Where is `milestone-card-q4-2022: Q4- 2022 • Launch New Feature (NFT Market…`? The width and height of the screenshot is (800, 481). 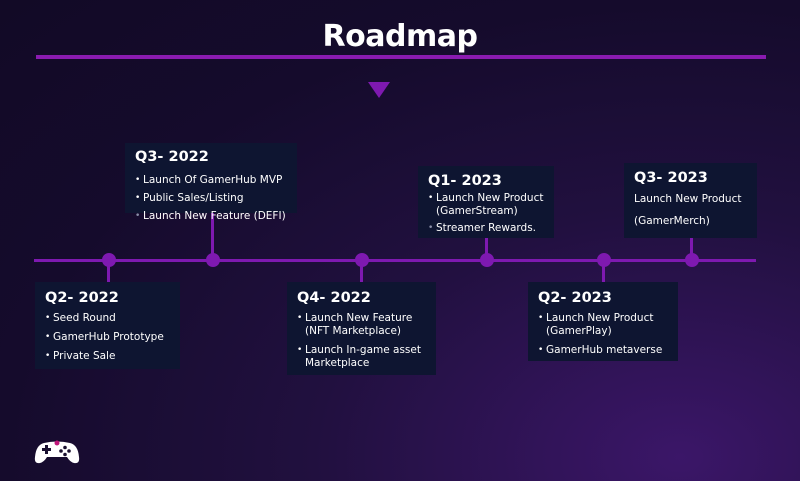
milestone-card-q4-2022: Q4- 2022 • Launch New Feature (NFT Market… is located at coordinates (361, 328).